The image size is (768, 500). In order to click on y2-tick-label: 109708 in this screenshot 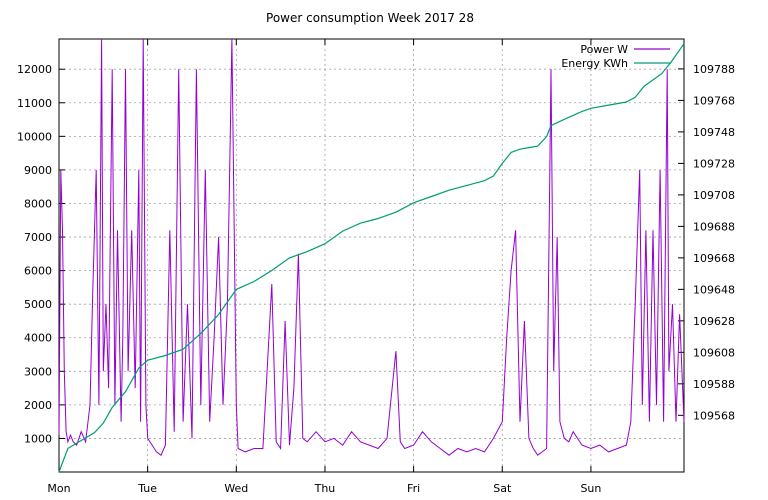, I will do `click(714, 195)`.